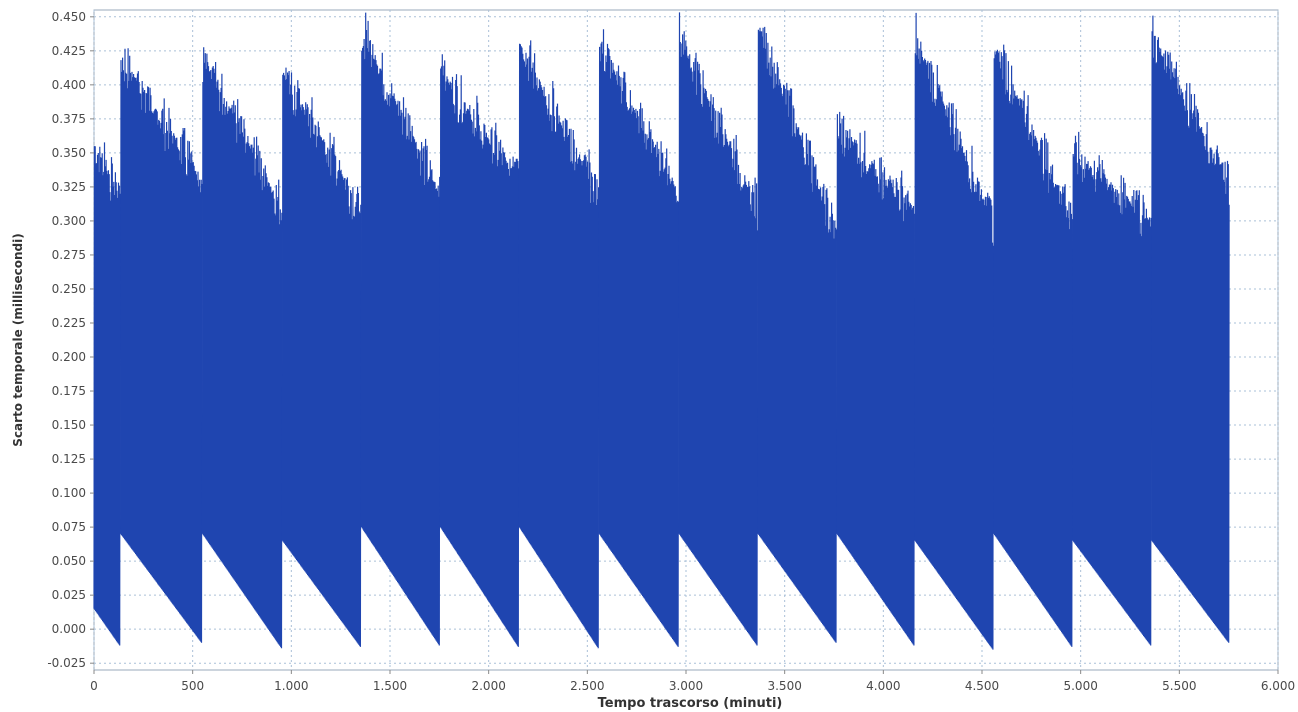 This screenshot has width=1298, height=712. What do you see at coordinates (1278, 686) in the screenshot?
I see `x-tick-label: 6.000` at bounding box center [1278, 686].